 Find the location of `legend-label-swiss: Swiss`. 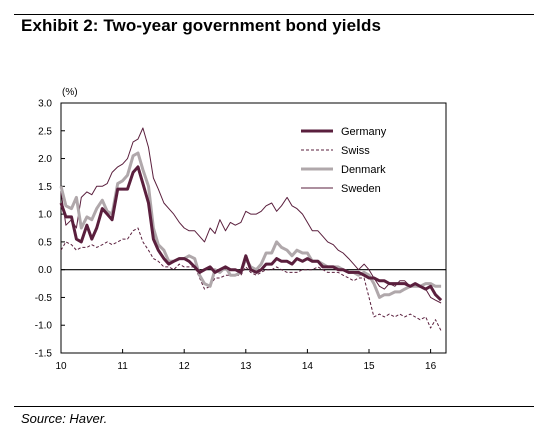

legend-label-swiss: Swiss is located at coordinates (355, 151).